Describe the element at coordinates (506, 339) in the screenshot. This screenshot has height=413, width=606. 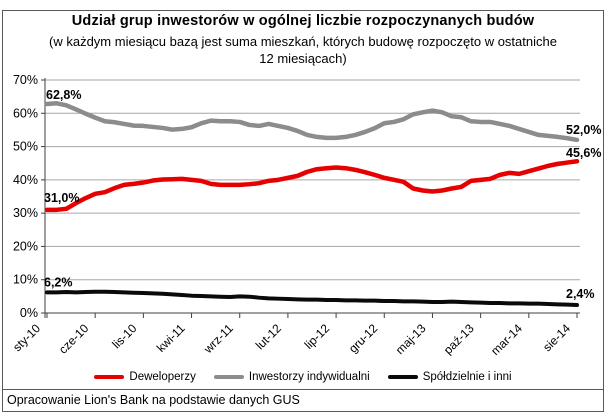
I see `x-tick-label: mar-14` at that location.